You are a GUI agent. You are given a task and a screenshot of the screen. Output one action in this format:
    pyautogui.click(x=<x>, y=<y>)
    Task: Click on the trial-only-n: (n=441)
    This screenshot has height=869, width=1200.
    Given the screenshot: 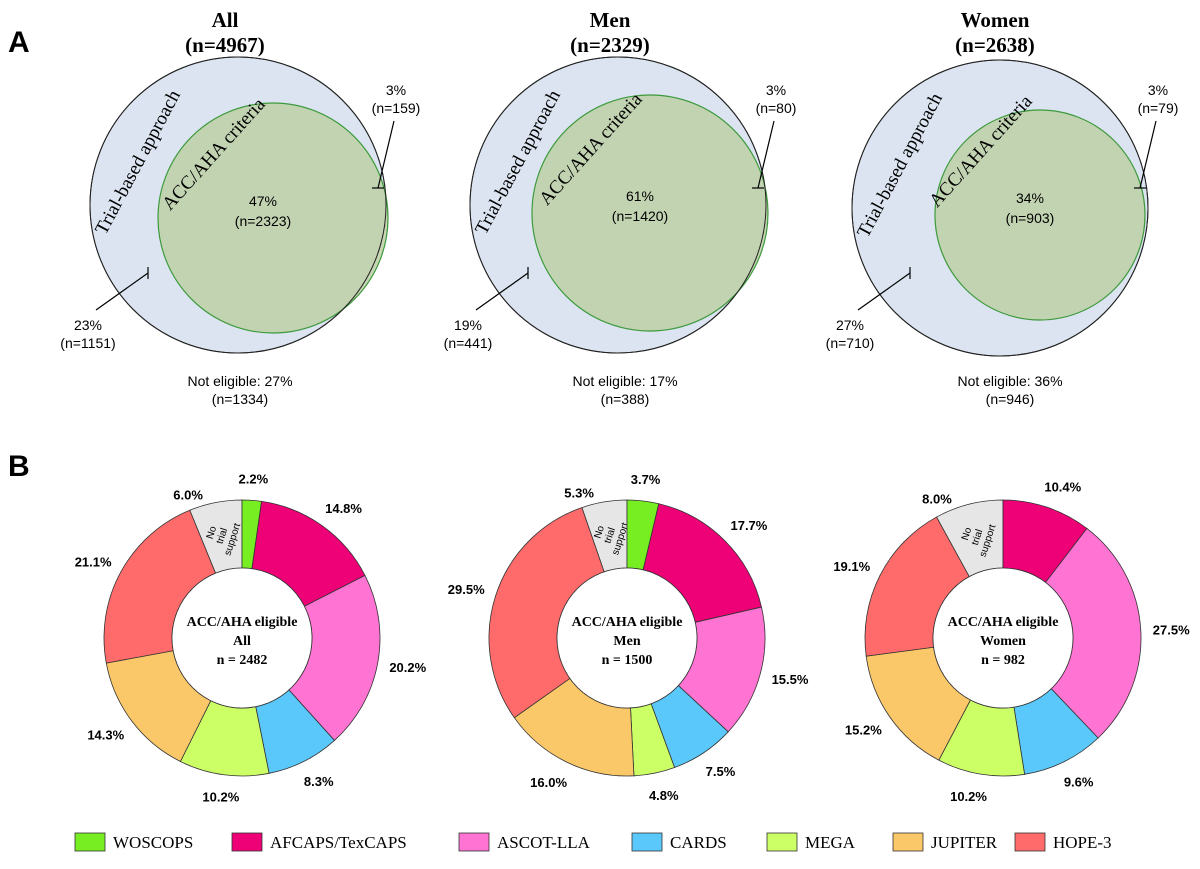 What is the action you would take?
    pyautogui.click(x=468, y=343)
    